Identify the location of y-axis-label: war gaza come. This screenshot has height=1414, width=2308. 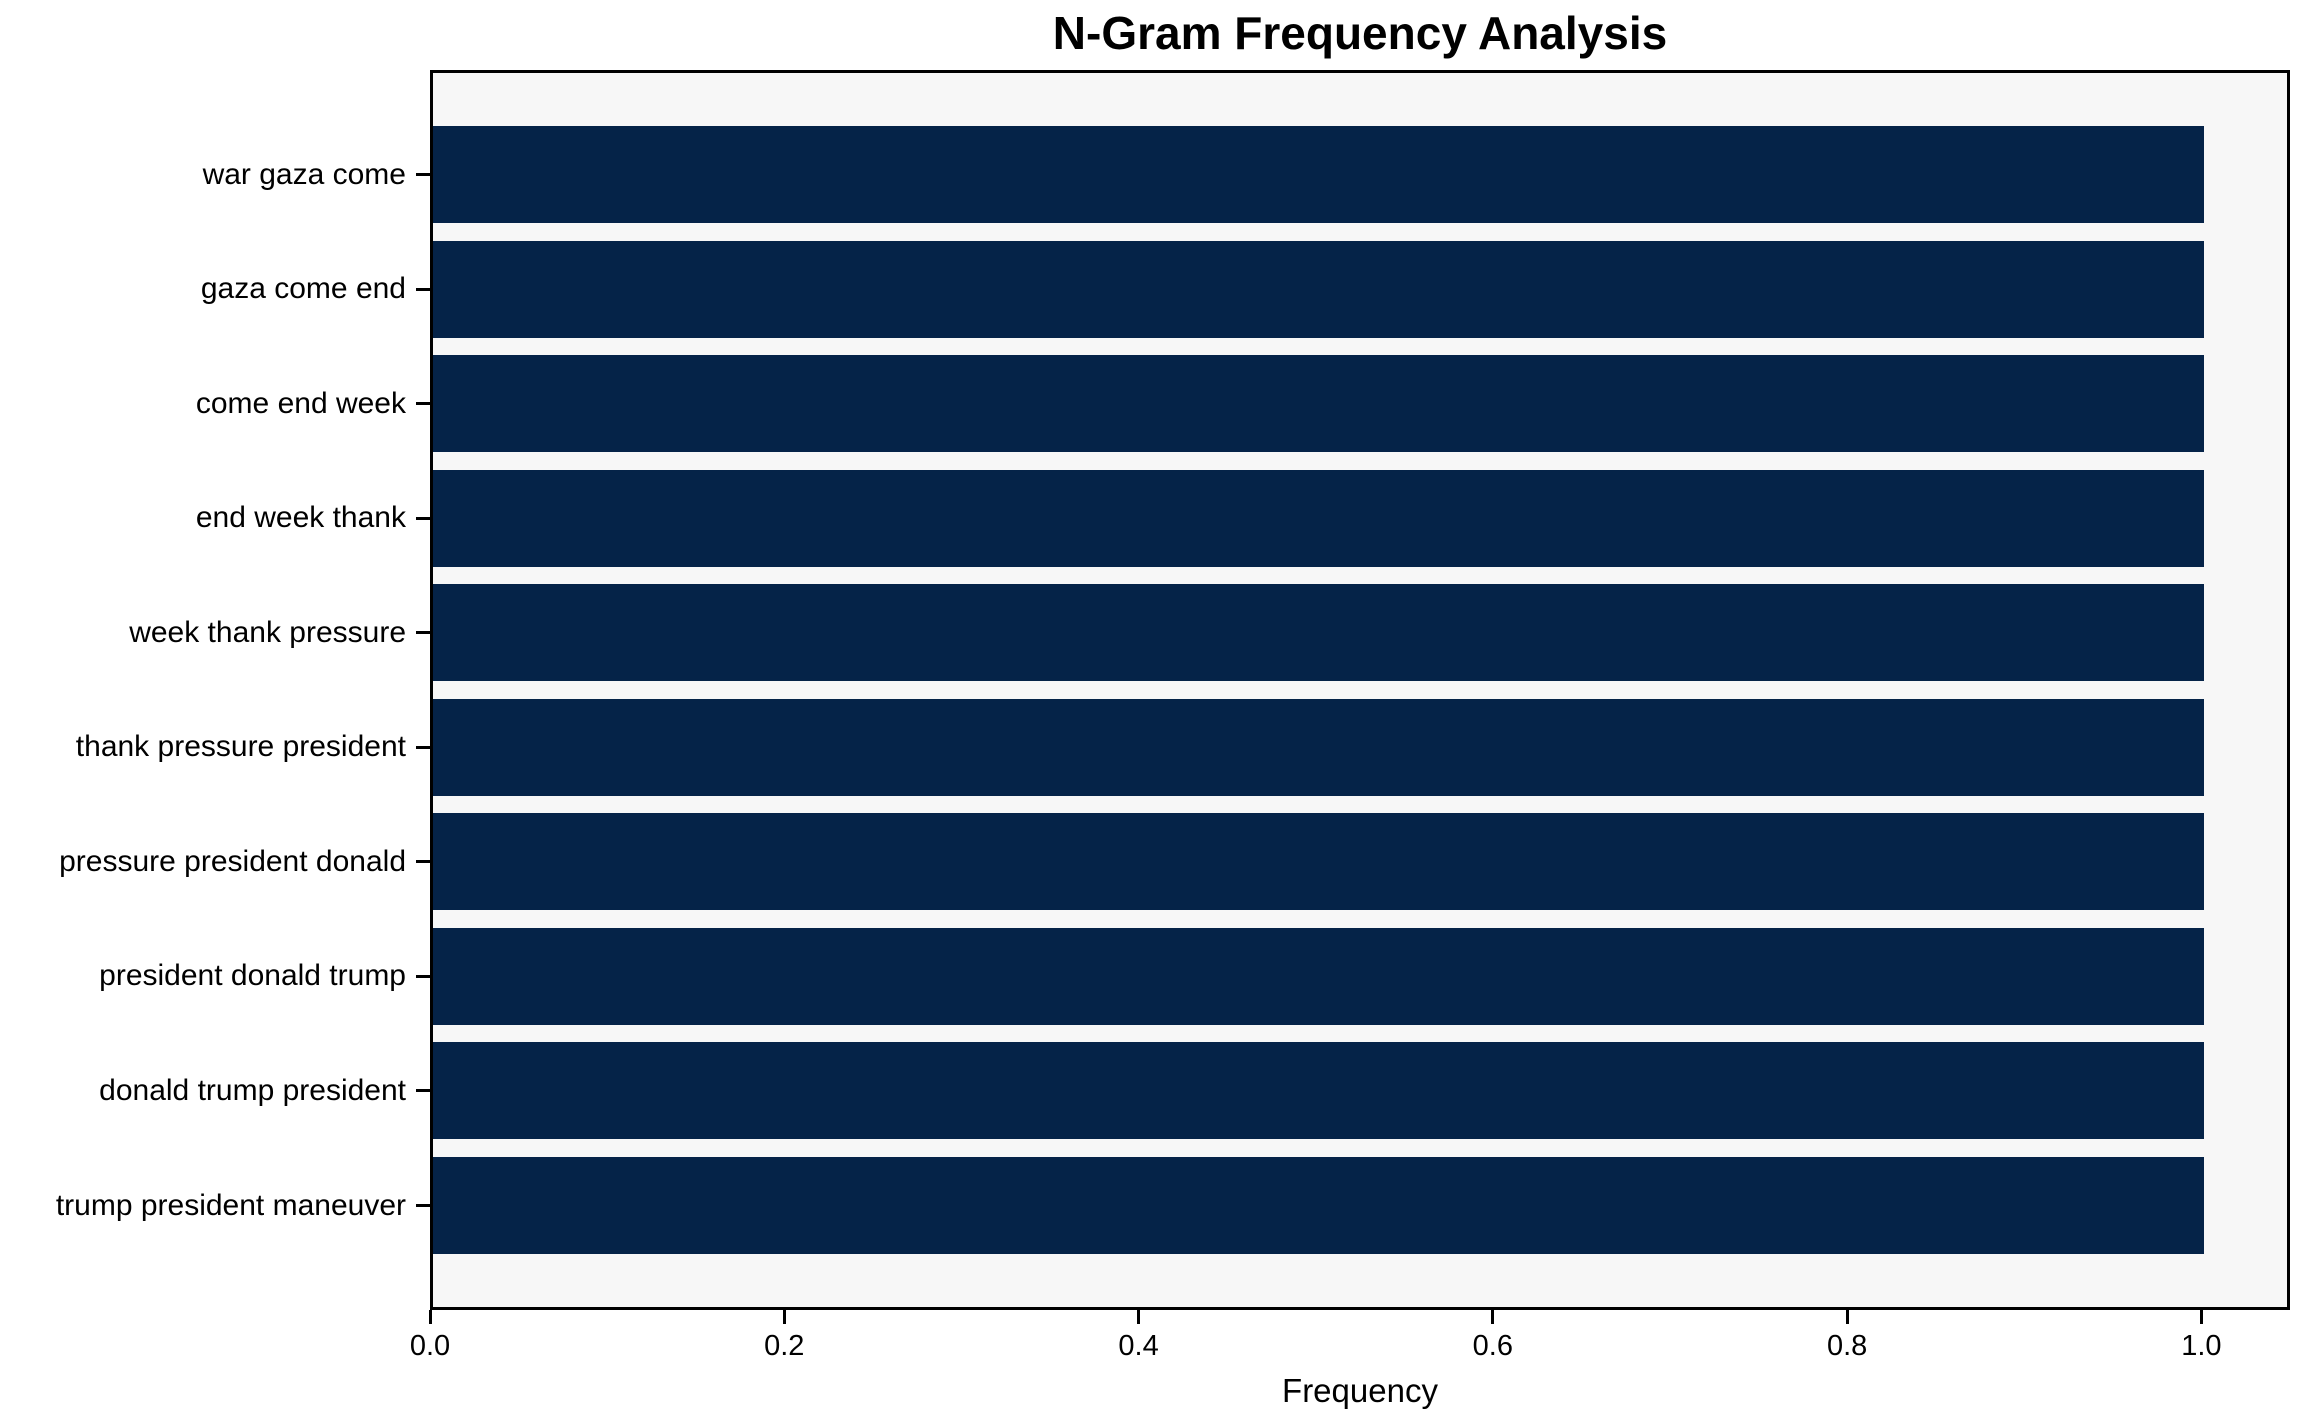
(304, 174).